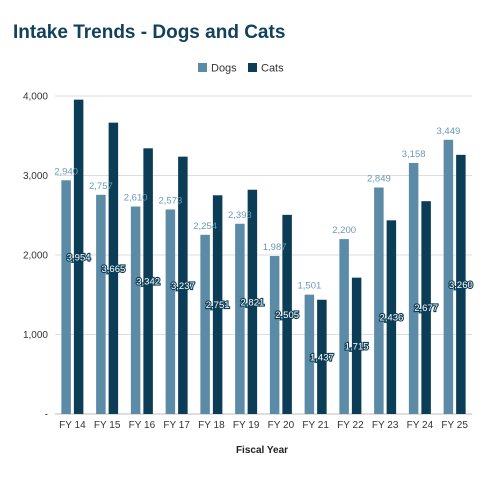 This screenshot has height=480, width=480. What do you see at coordinates (344, 230) in the screenshot?
I see `data-label-dogs: 2,200` at bounding box center [344, 230].